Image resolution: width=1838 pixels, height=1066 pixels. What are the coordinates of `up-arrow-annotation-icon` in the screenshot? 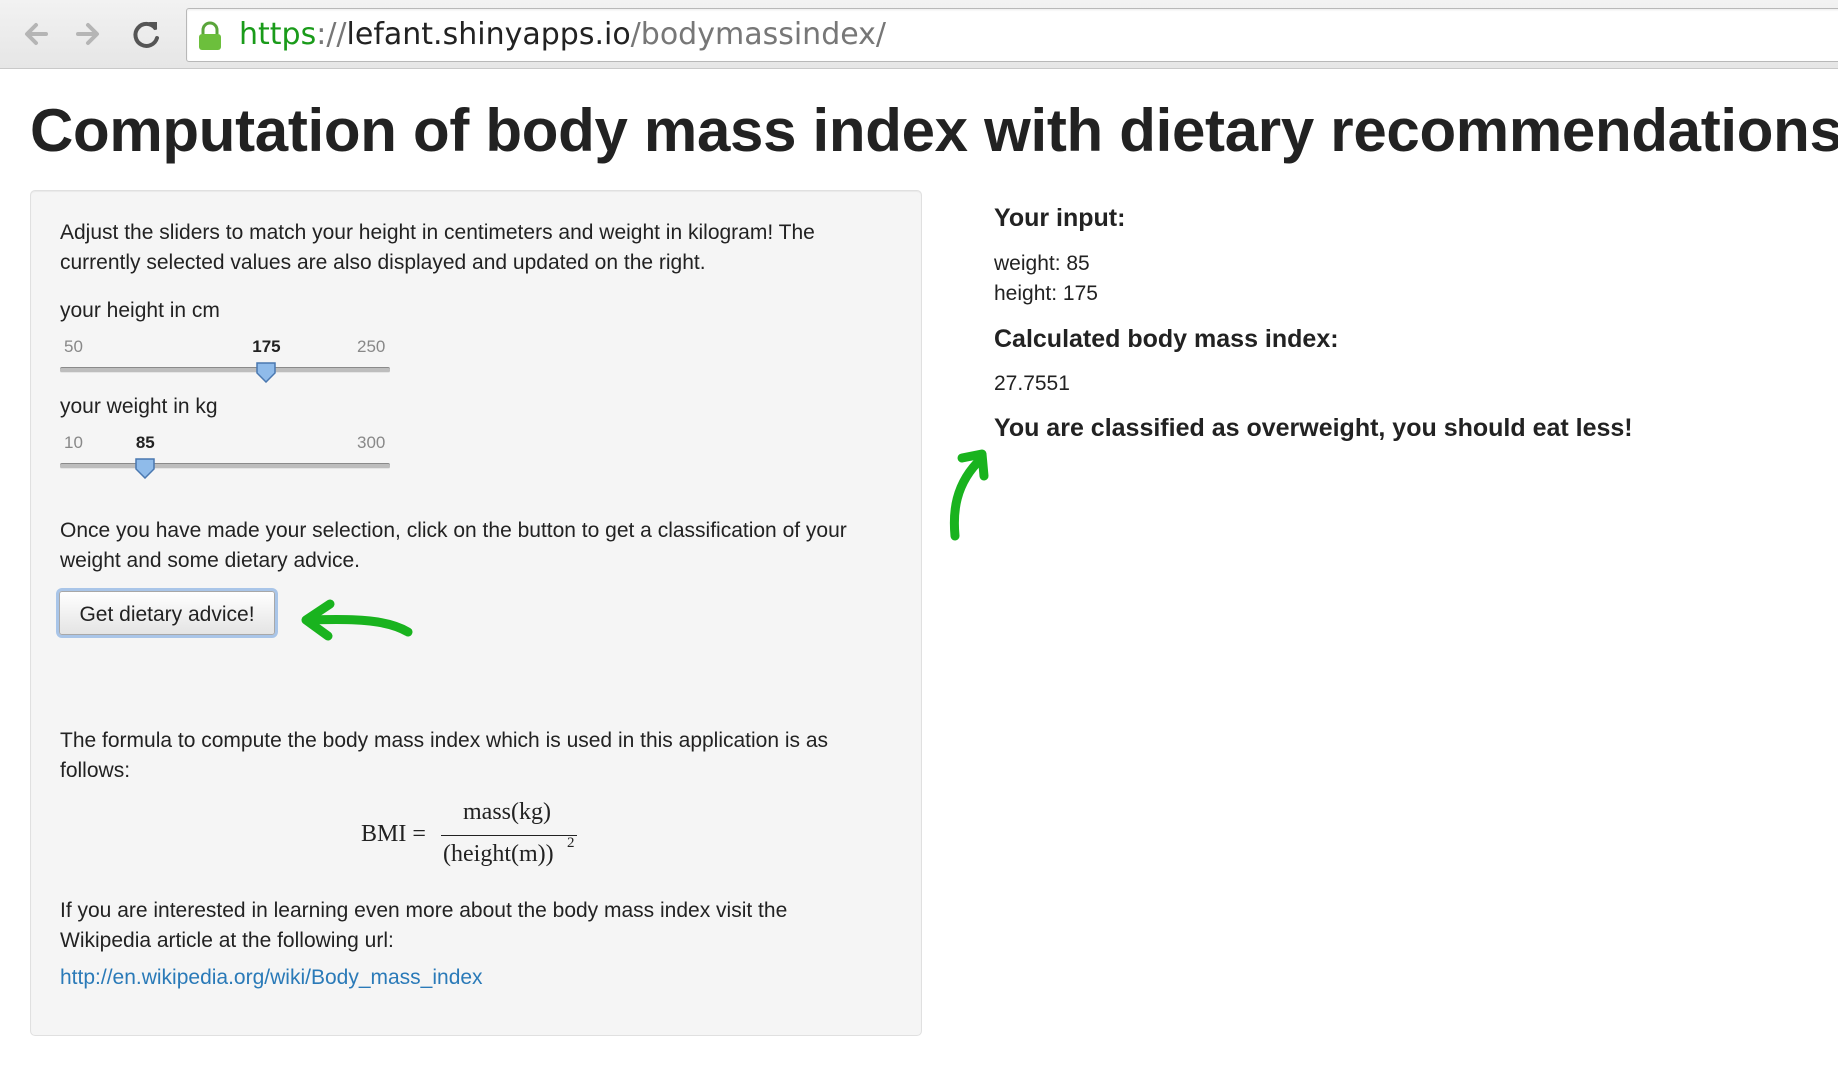 It's located at (969, 495).